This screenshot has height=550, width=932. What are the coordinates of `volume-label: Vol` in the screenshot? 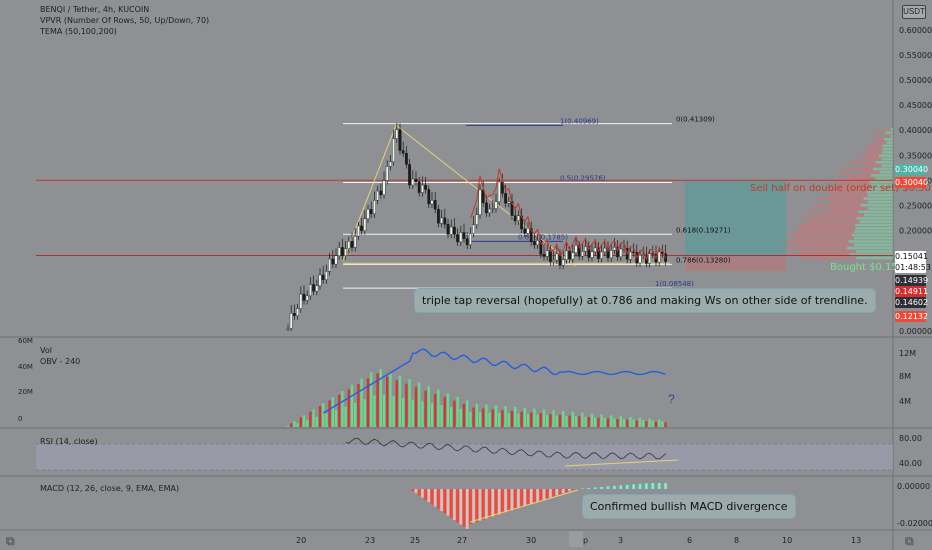 It's located at (46, 350).